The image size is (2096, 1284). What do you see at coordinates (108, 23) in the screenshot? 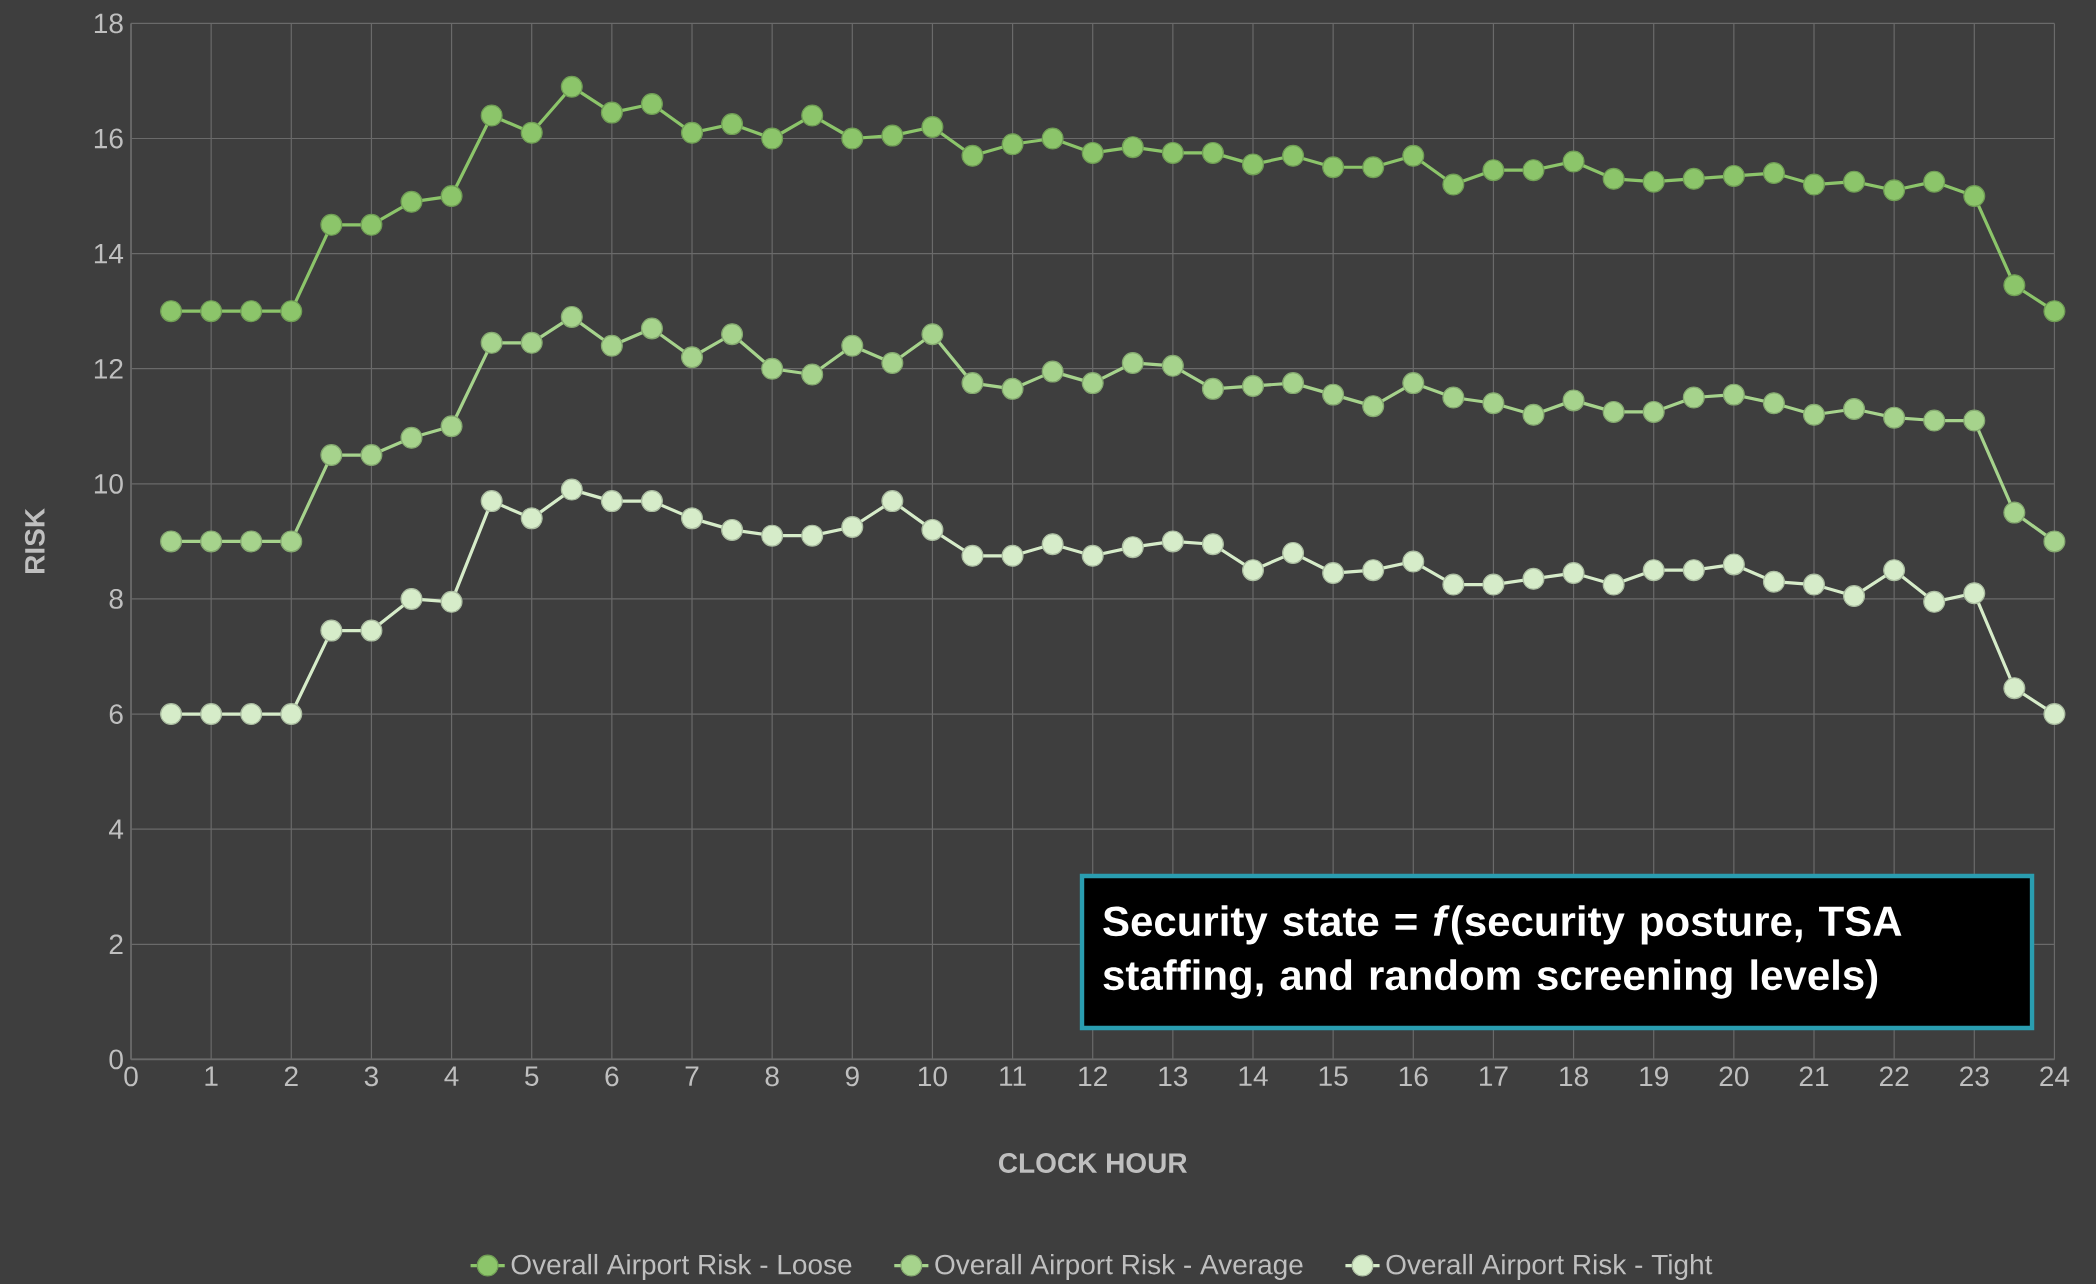
I see `y-tick-label: 18` at bounding box center [108, 23].